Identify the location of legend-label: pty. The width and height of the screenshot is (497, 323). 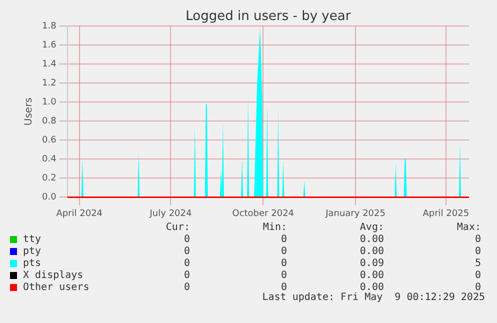
(32, 252).